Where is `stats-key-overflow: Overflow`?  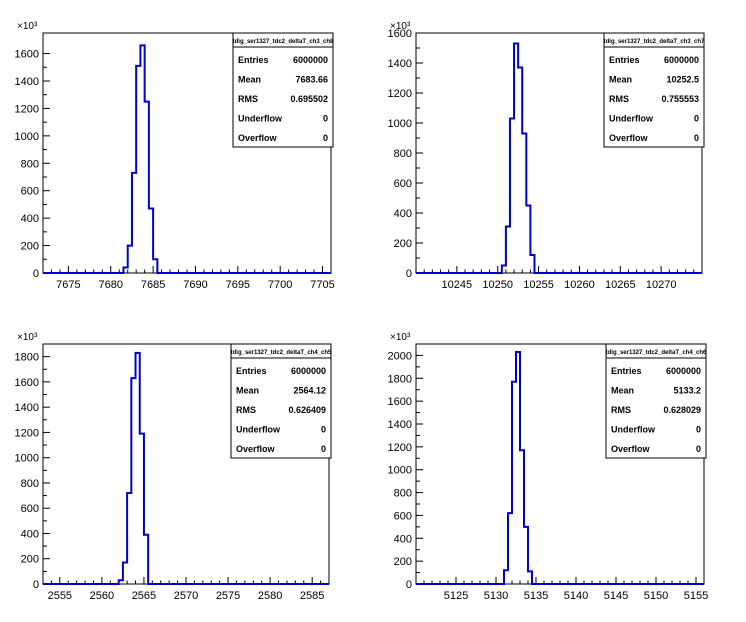 stats-key-overflow: Overflow is located at coordinates (631, 449).